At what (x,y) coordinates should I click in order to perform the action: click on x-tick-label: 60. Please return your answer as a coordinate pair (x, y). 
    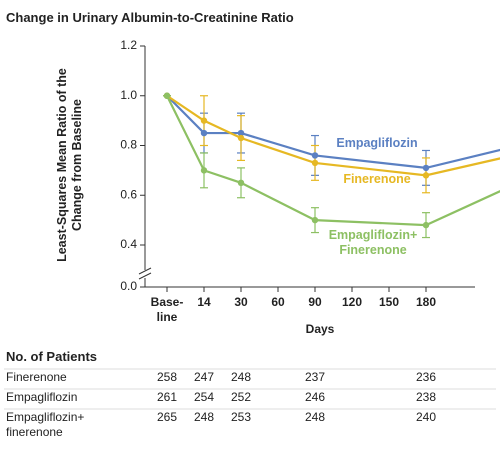
    Looking at the image, I should click on (278, 302).